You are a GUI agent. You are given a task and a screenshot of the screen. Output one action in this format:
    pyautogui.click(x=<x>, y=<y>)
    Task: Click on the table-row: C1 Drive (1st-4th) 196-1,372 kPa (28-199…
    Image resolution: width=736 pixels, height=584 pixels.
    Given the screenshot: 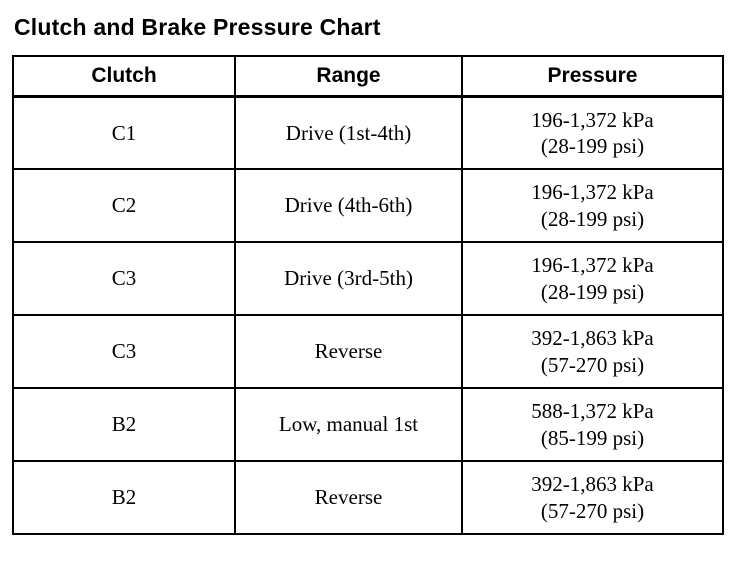 What is the action you would take?
    pyautogui.click(x=368, y=132)
    